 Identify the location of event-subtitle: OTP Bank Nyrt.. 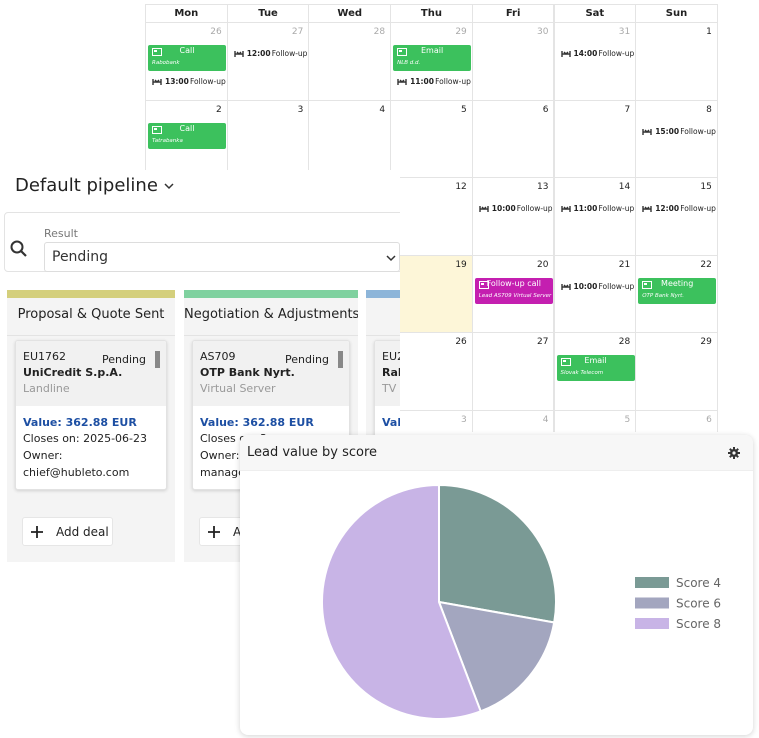
(663, 295).